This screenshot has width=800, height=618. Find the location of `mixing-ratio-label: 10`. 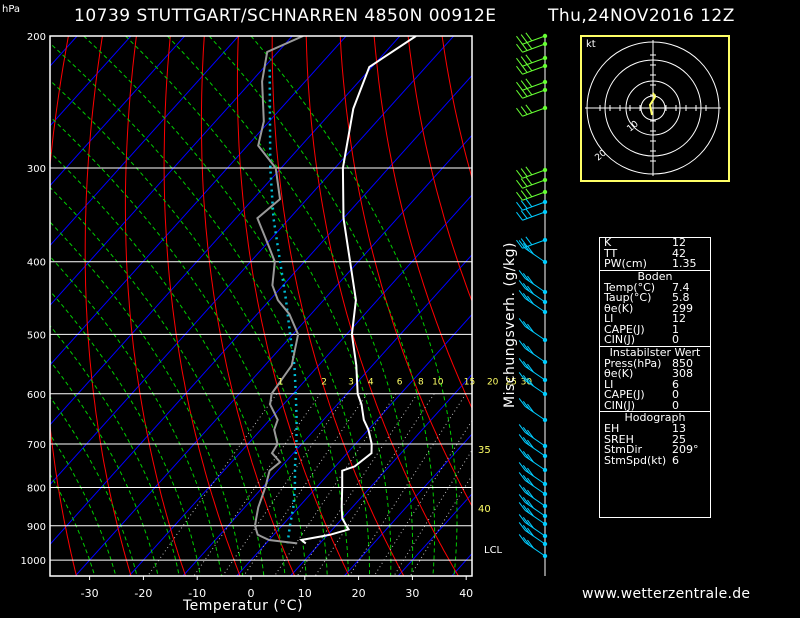

mixing-ratio-label: 10 is located at coordinates (438, 382).